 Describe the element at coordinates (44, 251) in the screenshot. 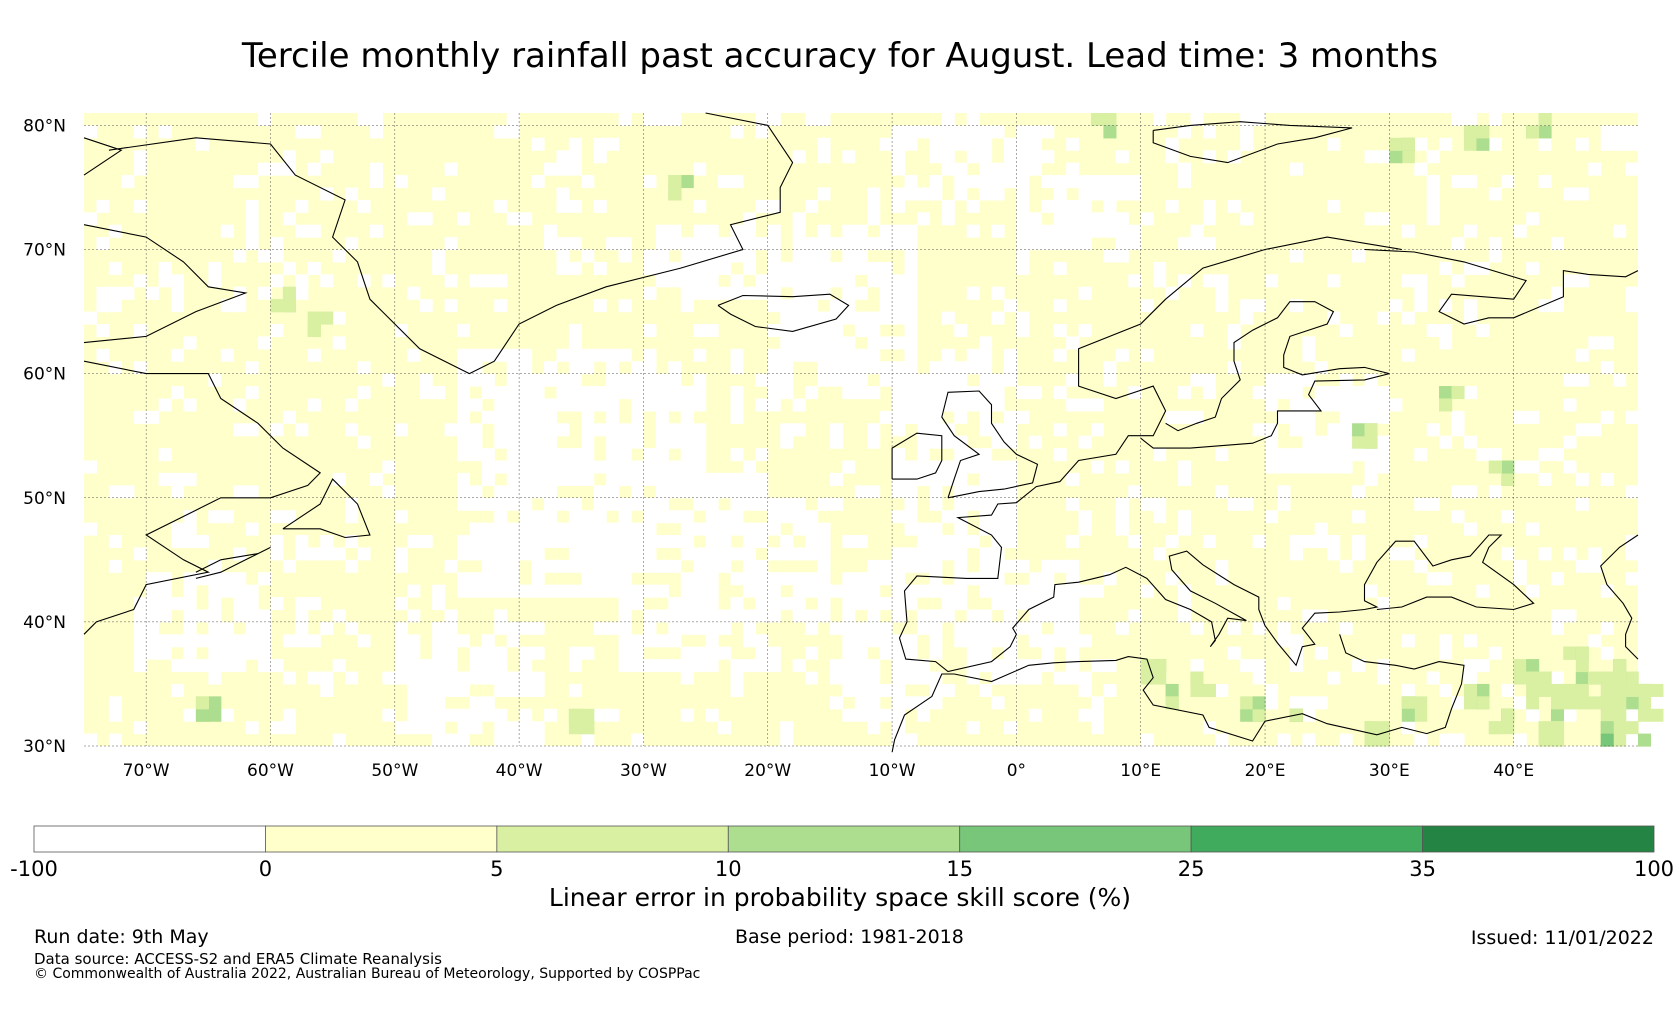

I see `latitude-label: 70°N` at that location.